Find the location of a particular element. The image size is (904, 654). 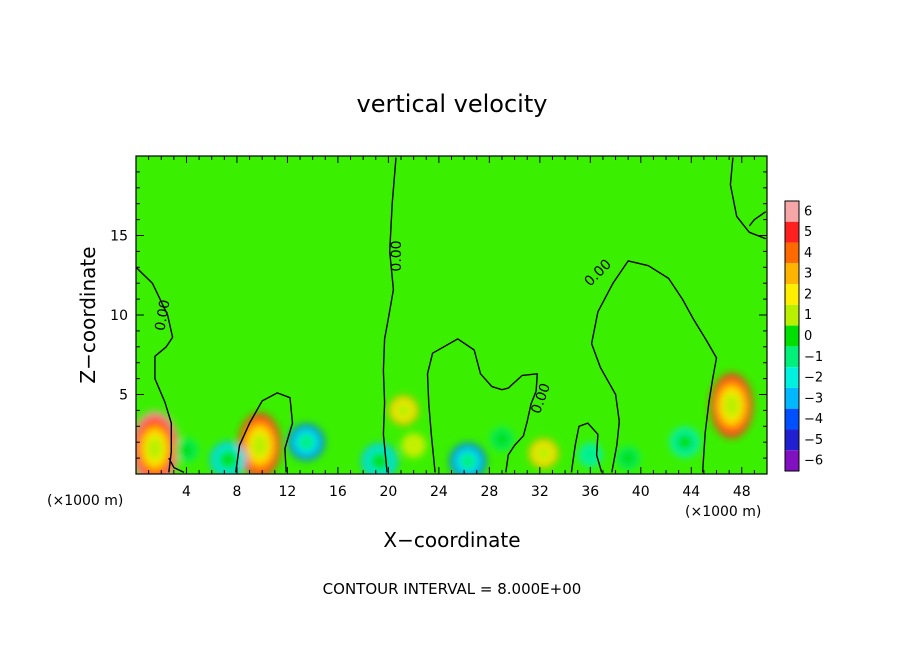

colorbar-label: −1 is located at coordinates (813, 357).